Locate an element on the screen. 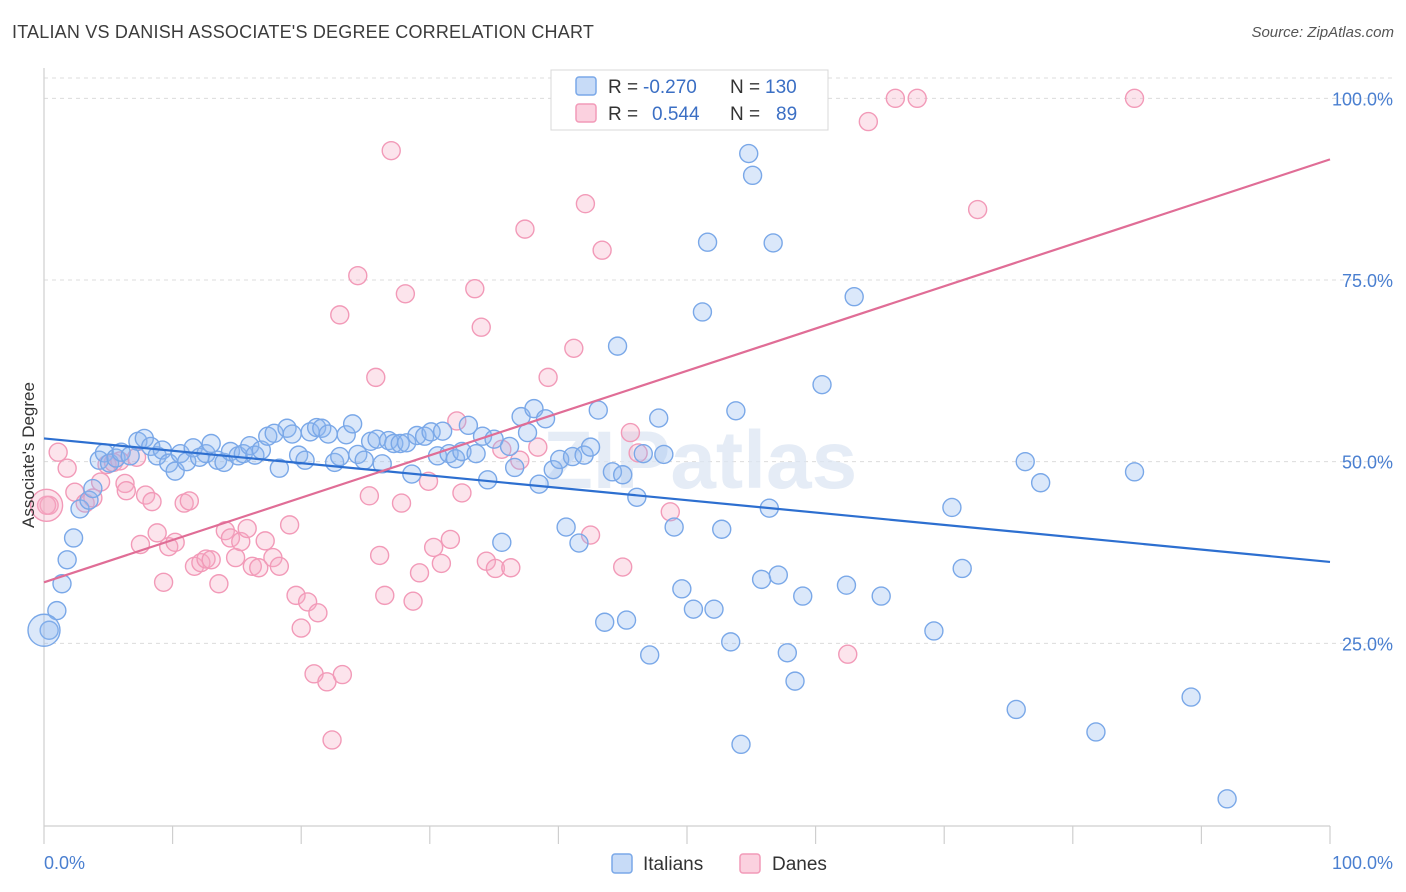  x-tick-label: 100.0% is located at coordinates (1362, 863).